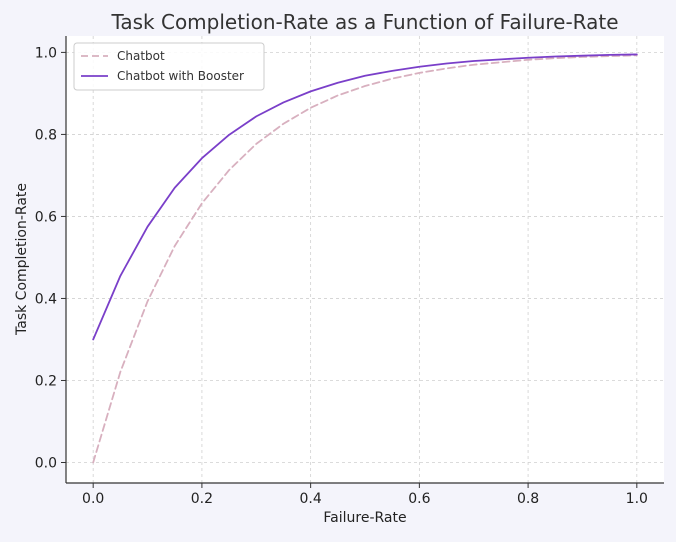  What do you see at coordinates (46, 381) in the screenshot?
I see `y-tick-label: 0.2` at bounding box center [46, 381].